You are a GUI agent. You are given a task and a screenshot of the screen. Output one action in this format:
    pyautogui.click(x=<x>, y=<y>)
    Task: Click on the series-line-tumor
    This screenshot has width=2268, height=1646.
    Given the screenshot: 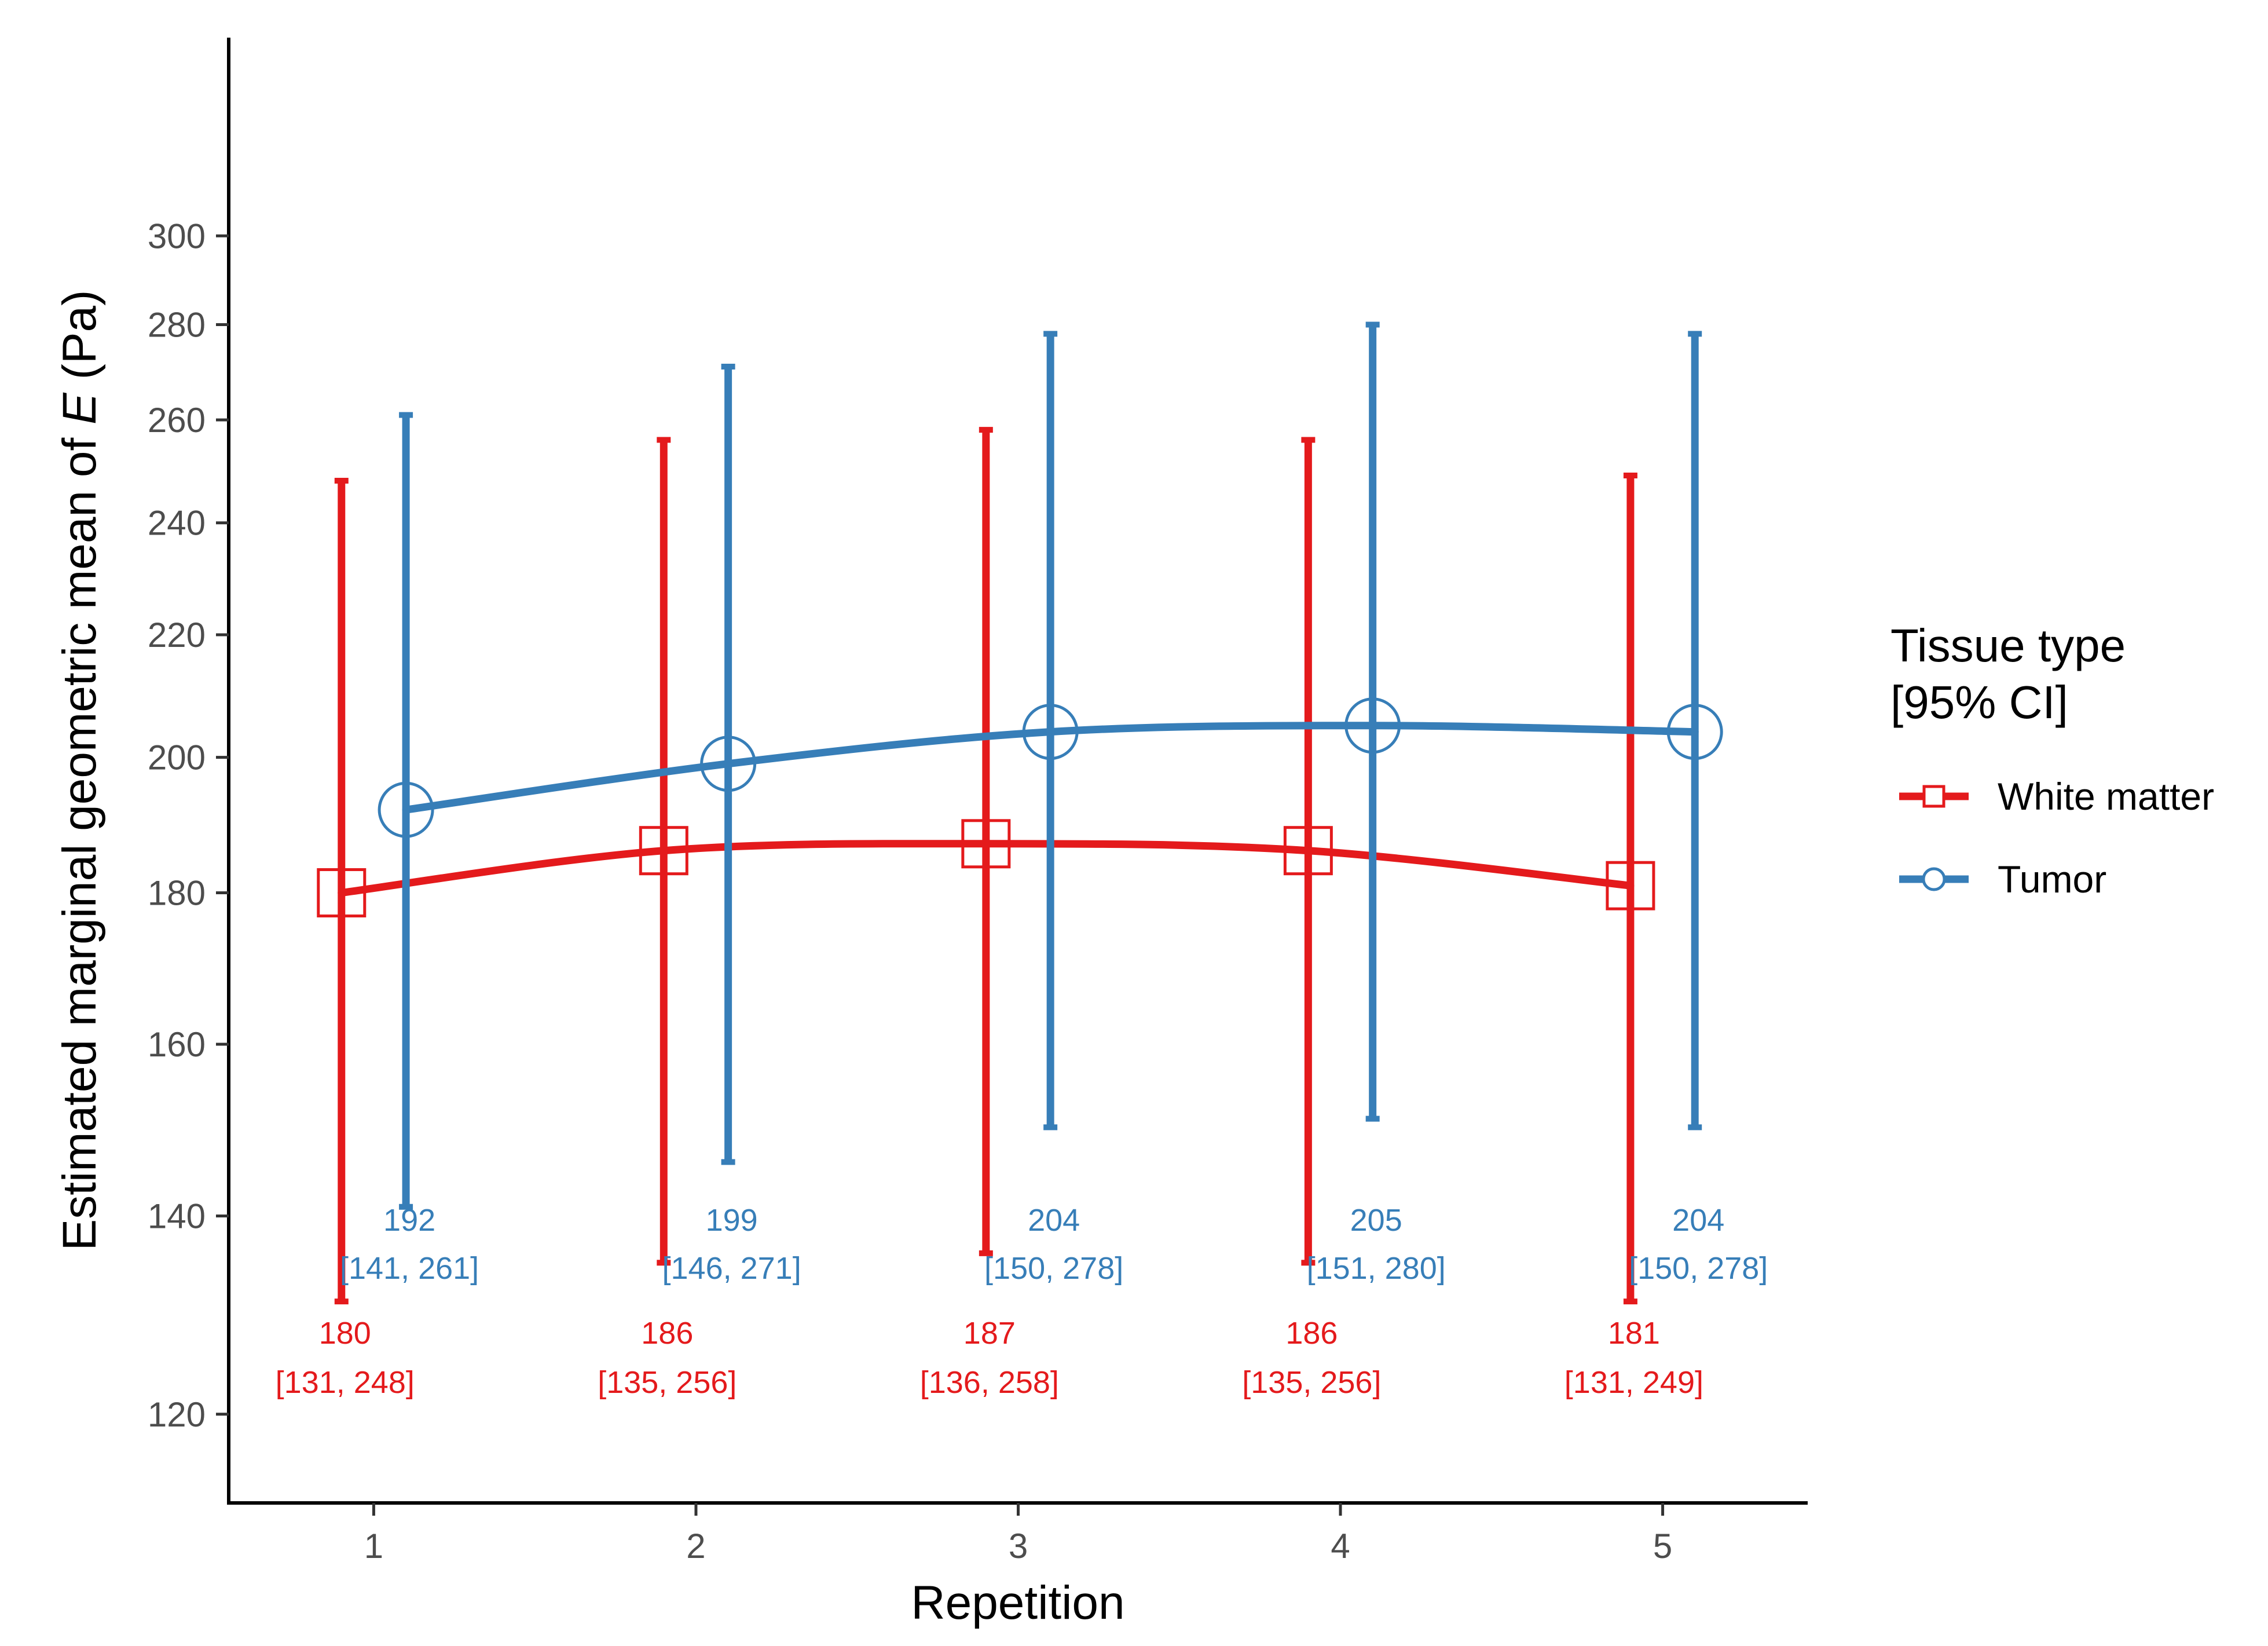 What is the action you would take?
    pyautogui.click(x=1050, y=768)
    